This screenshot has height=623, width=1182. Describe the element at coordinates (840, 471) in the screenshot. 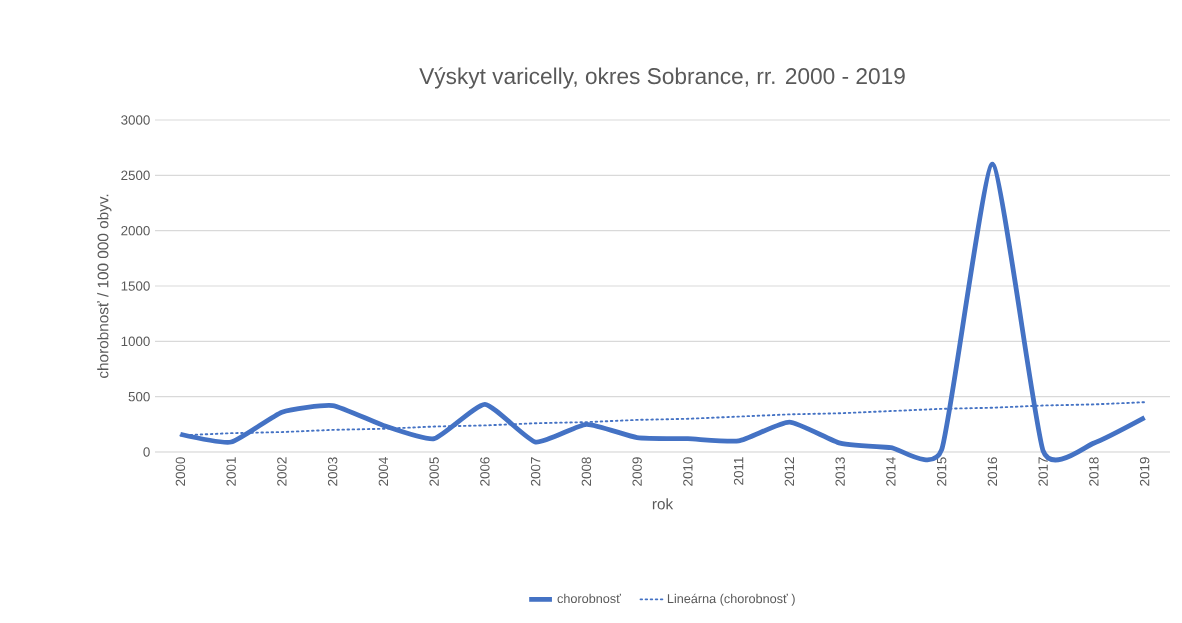

I see `x-tick-label: 2013` at that location.